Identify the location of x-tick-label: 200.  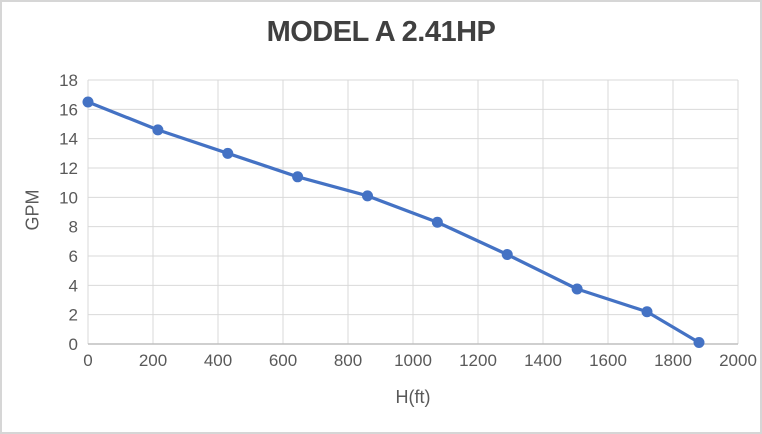
(153, 360).